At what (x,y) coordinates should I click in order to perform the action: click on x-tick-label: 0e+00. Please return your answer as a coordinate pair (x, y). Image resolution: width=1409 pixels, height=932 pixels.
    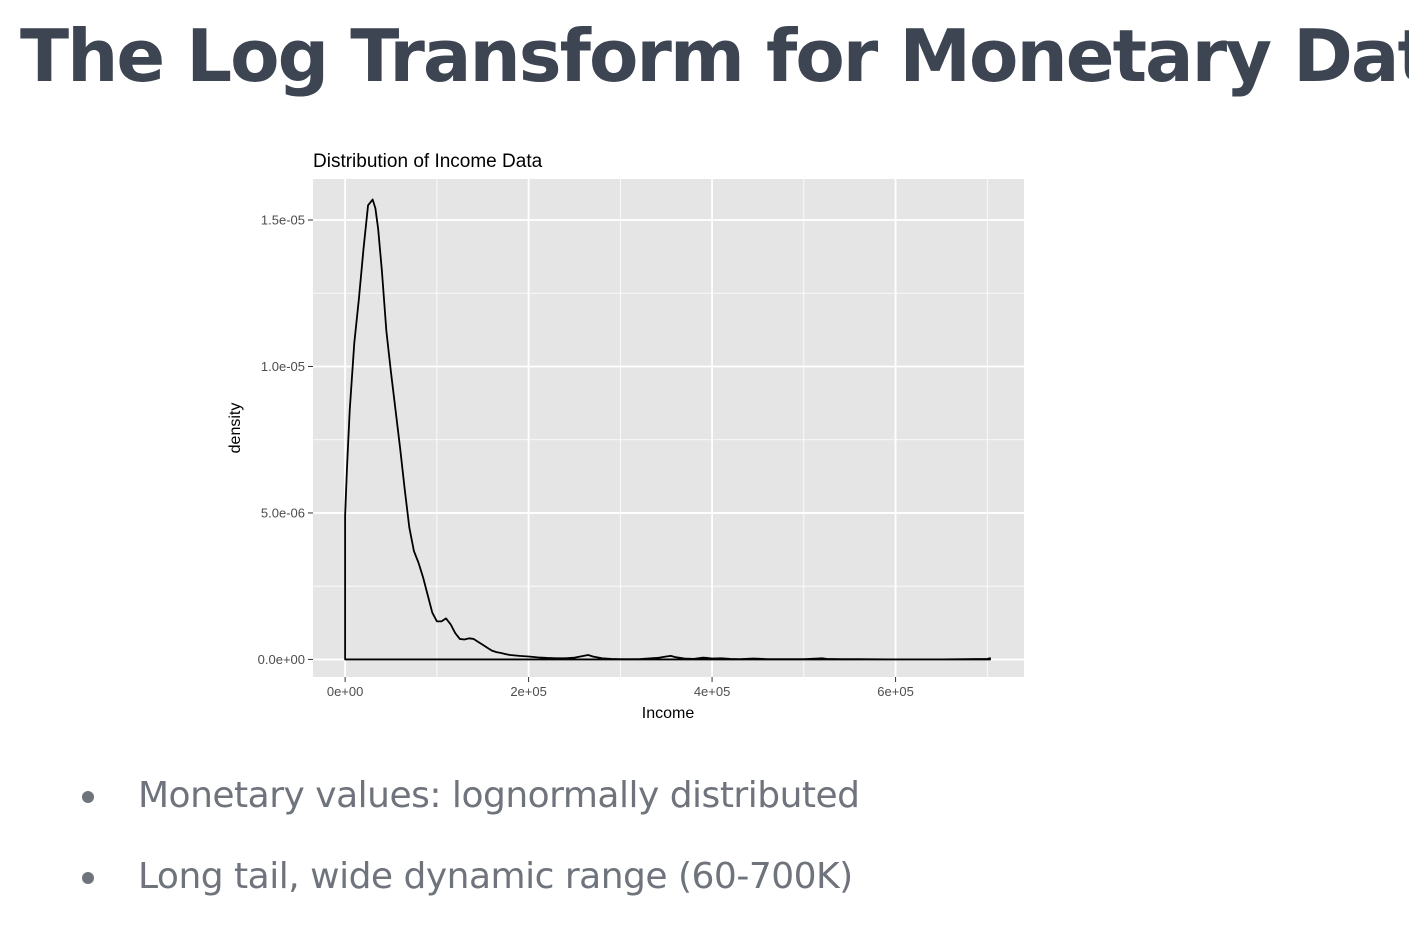
    Looking at the image, I should click on (345, 691).